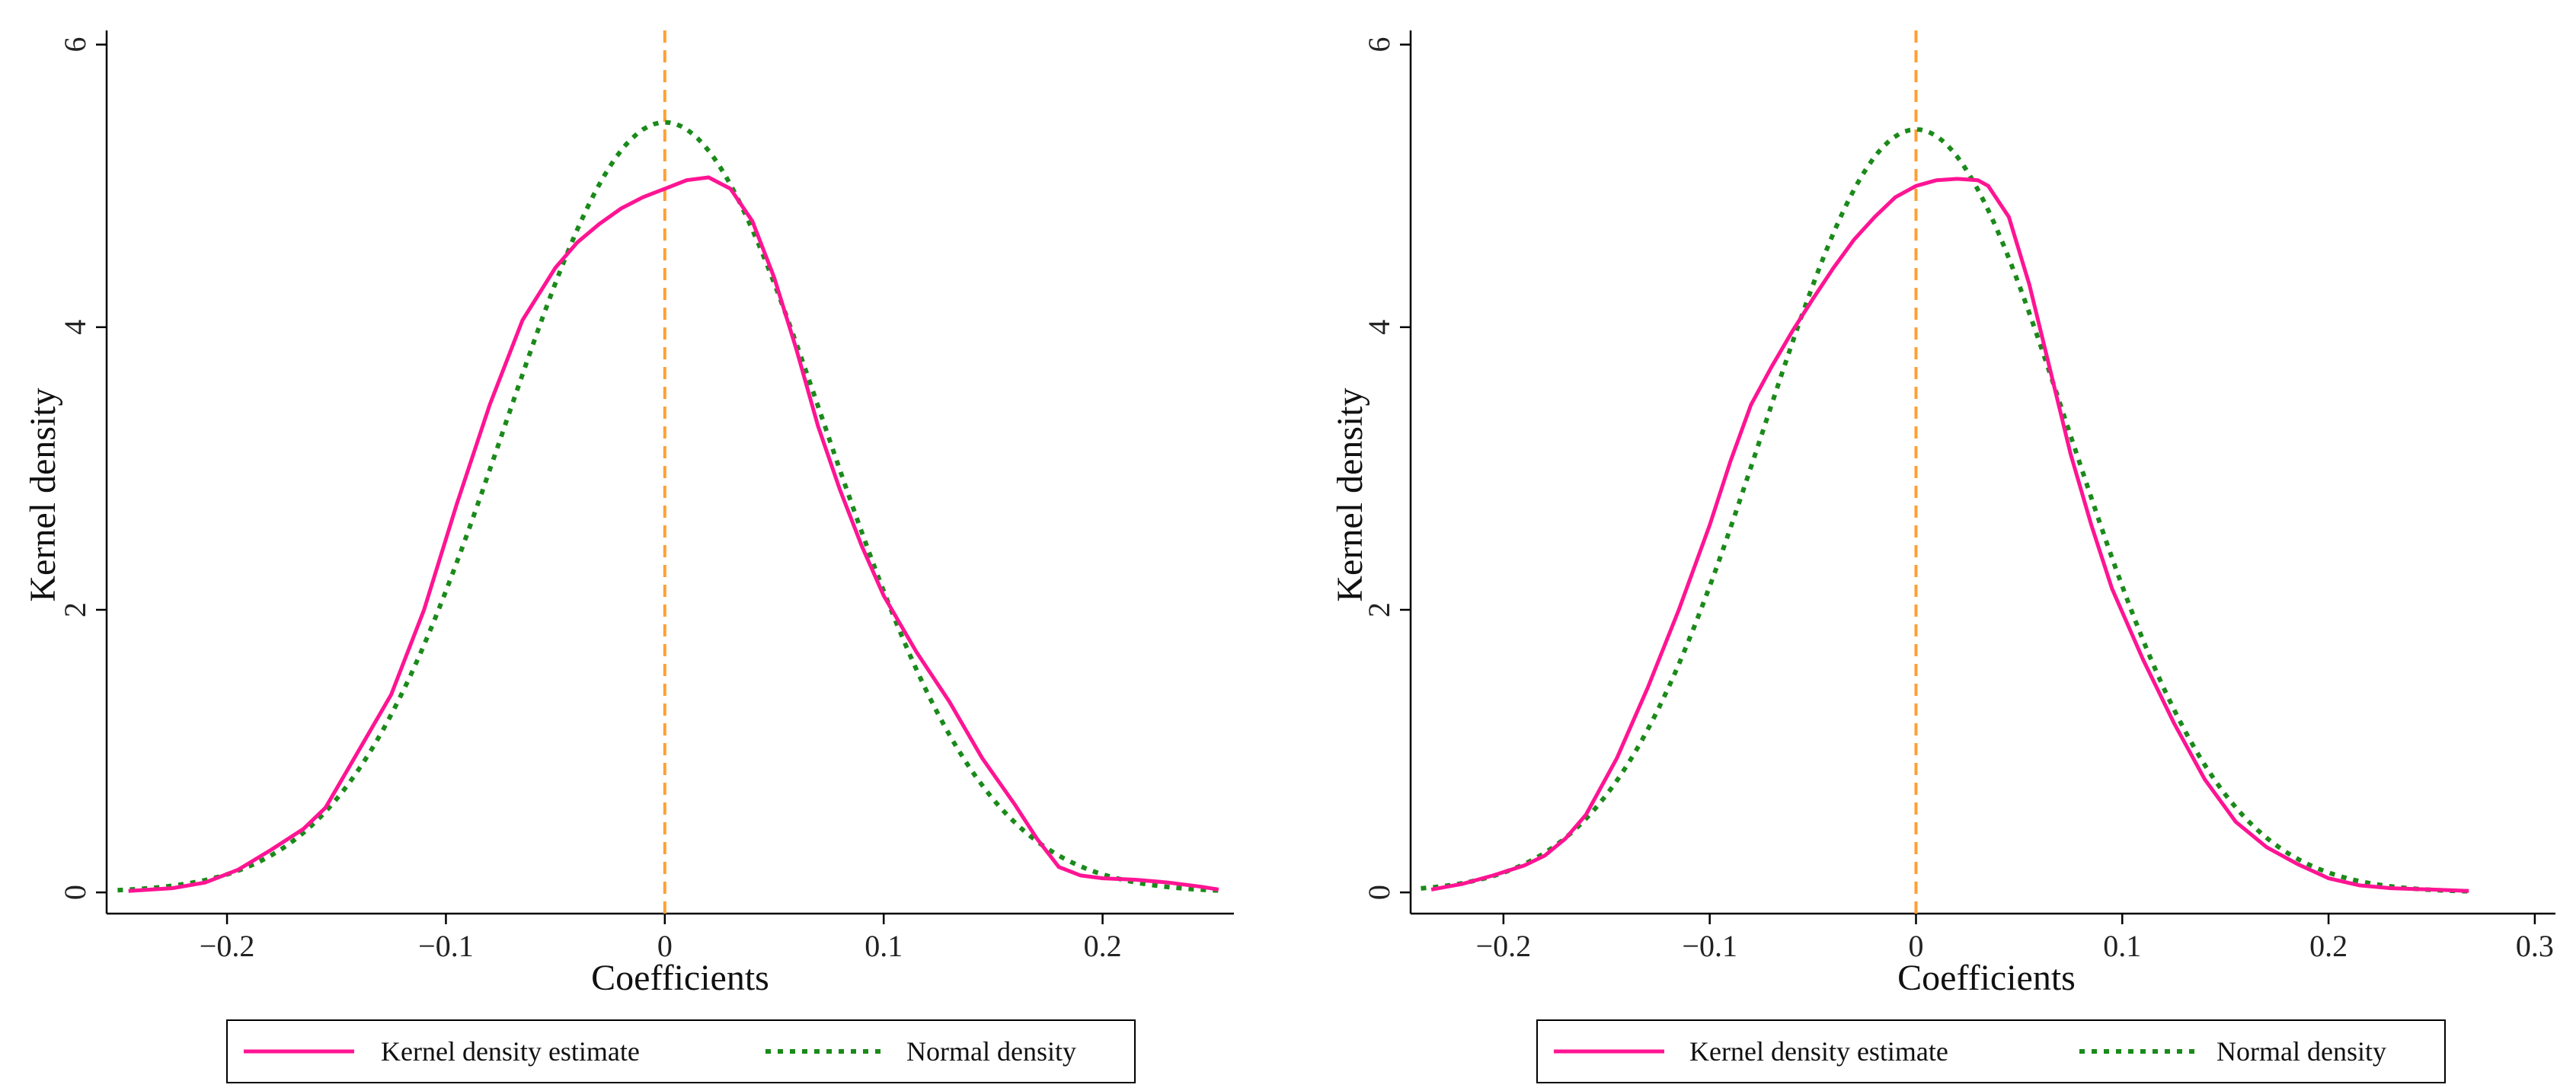 The image size is (2576, 1091). Describe the element at coordinates (884, 946) in the screenshot. I see `left-x-tick-label: 0.1` at that location.